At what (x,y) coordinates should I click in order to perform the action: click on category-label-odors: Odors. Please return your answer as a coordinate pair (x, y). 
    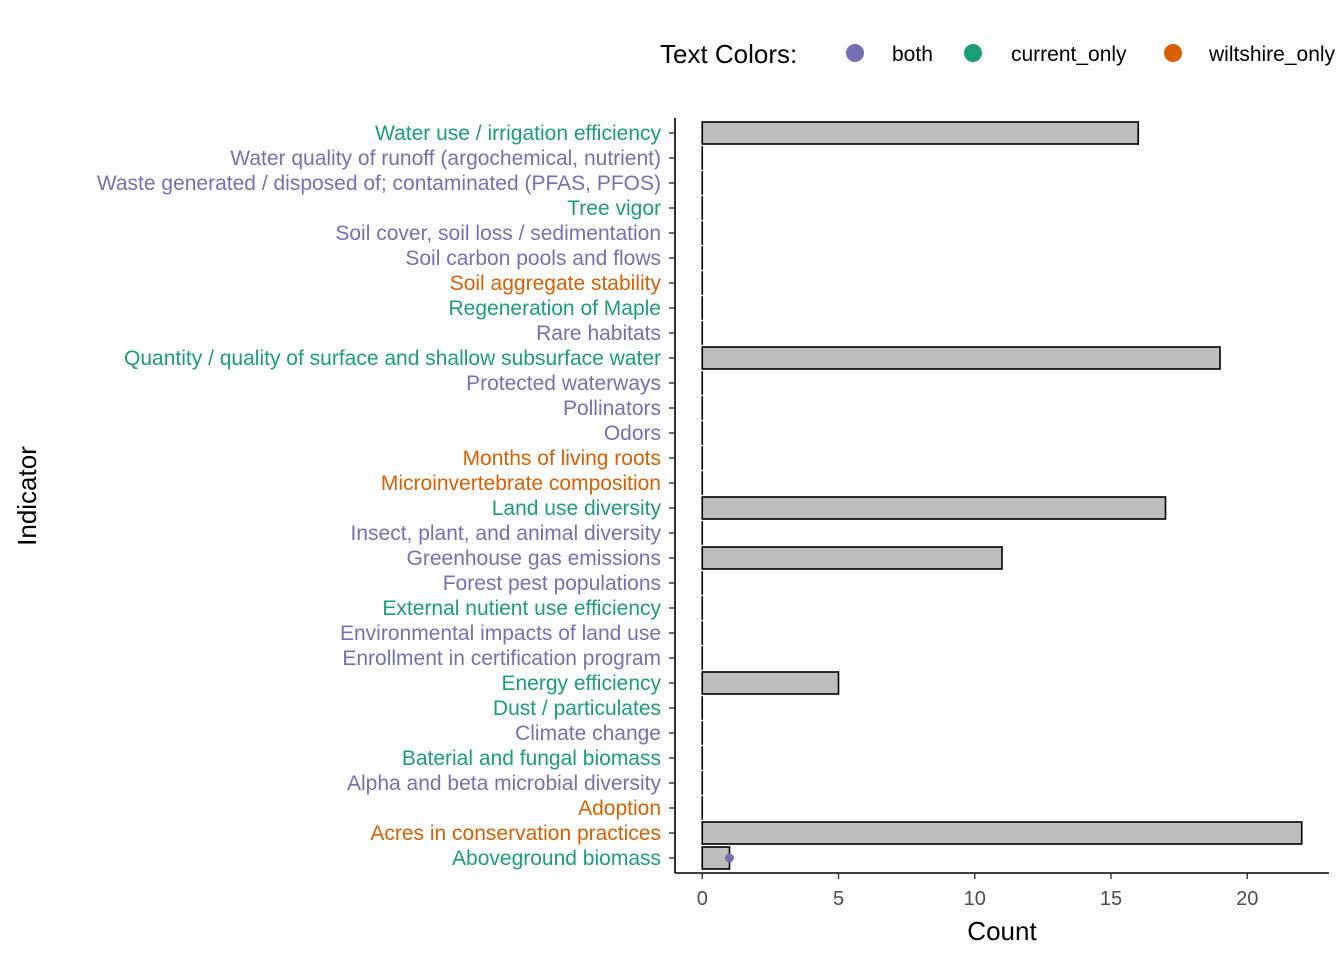
    Looking at the image, I should click on (632, 433).